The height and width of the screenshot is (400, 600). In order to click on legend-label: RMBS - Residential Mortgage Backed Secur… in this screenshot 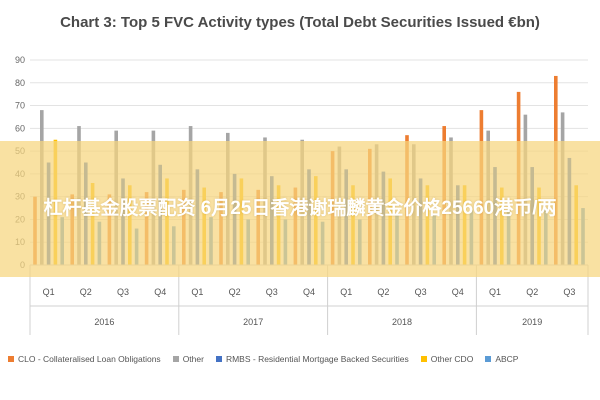, I will do `click(317, 359)`.